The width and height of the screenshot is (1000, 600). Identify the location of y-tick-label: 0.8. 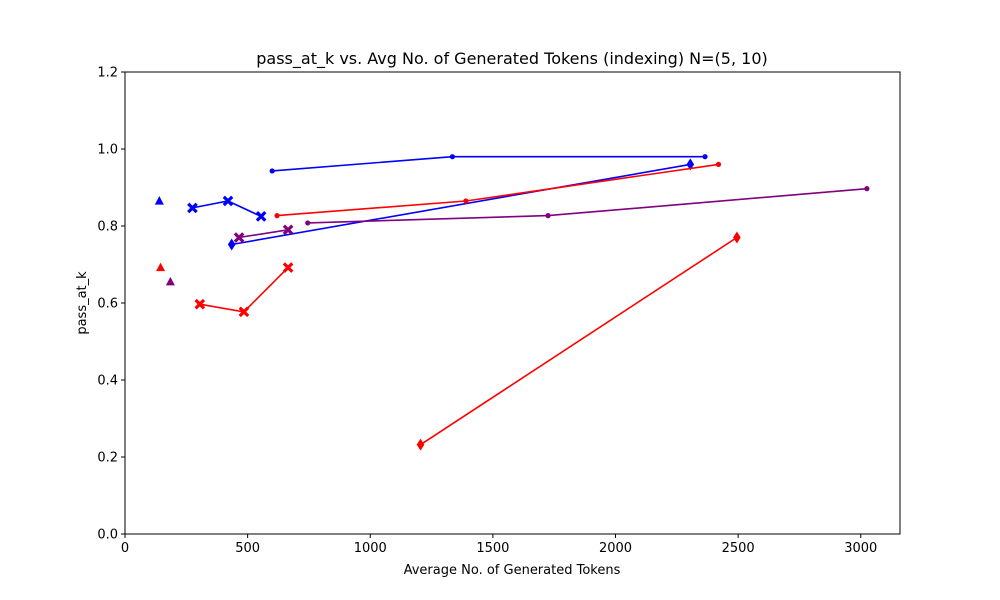
(107, 227).